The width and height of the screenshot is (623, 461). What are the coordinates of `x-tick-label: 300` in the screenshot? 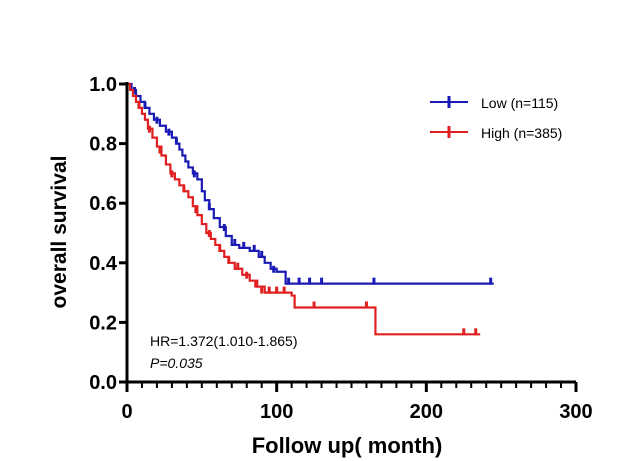 It's located at (575, 412).